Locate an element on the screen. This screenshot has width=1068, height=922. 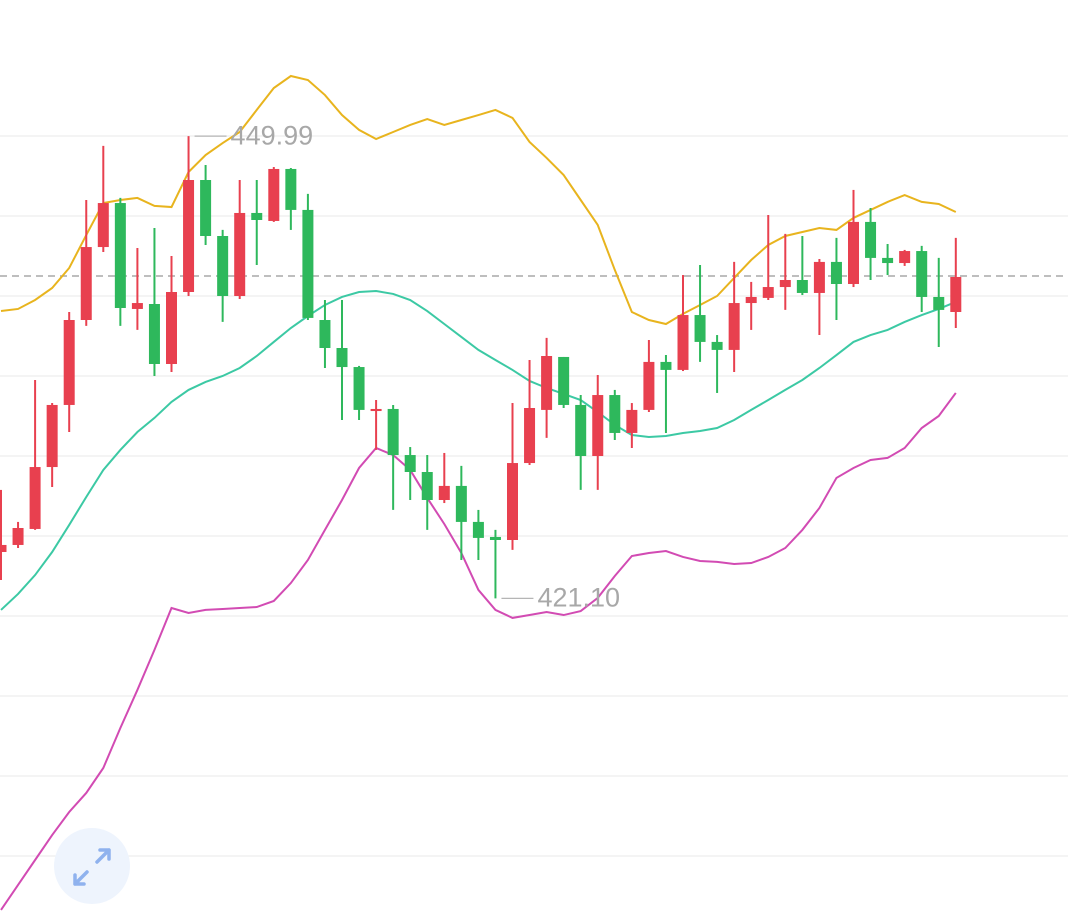
annotation-label: 421.10 is located at coordinates (578, 598).